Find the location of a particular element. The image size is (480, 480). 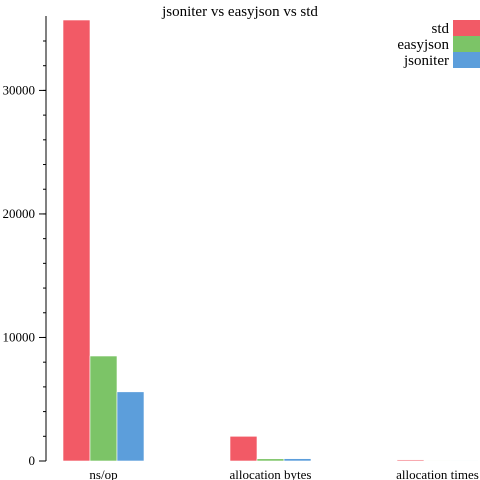

category-labels: ns/op allocation bytes allocation times is located at coordinates (283, 473).